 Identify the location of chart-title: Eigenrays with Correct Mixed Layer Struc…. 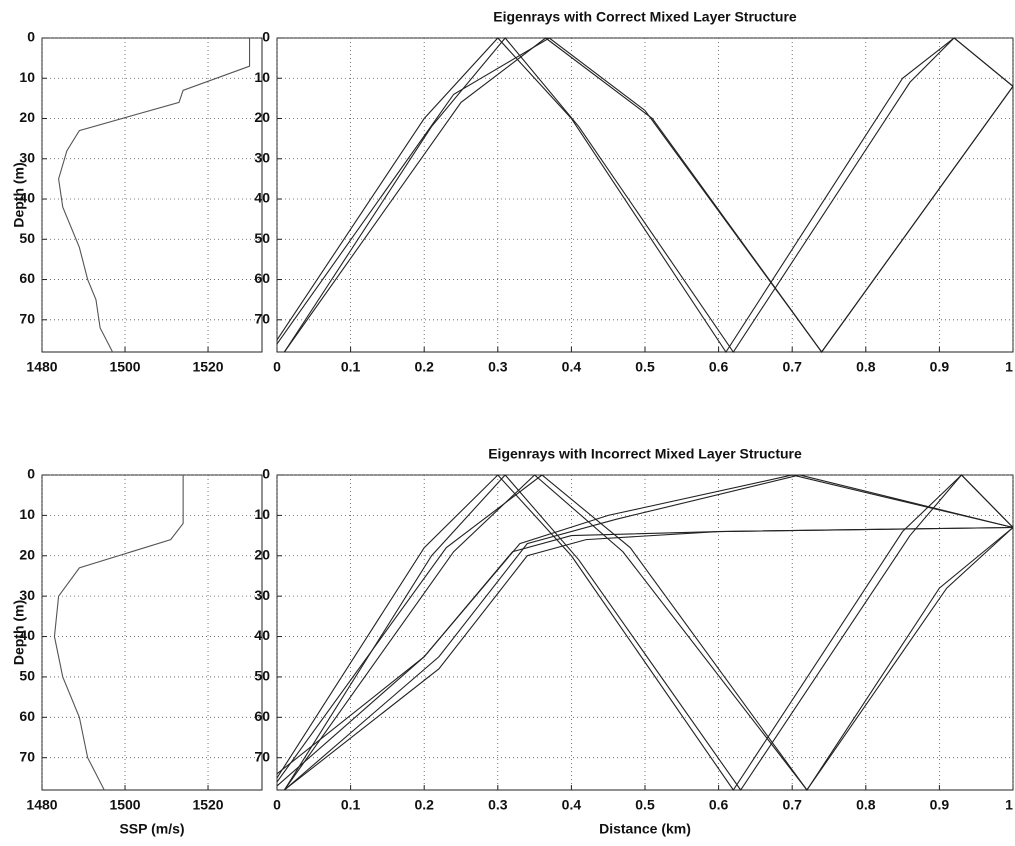
(645, 17).